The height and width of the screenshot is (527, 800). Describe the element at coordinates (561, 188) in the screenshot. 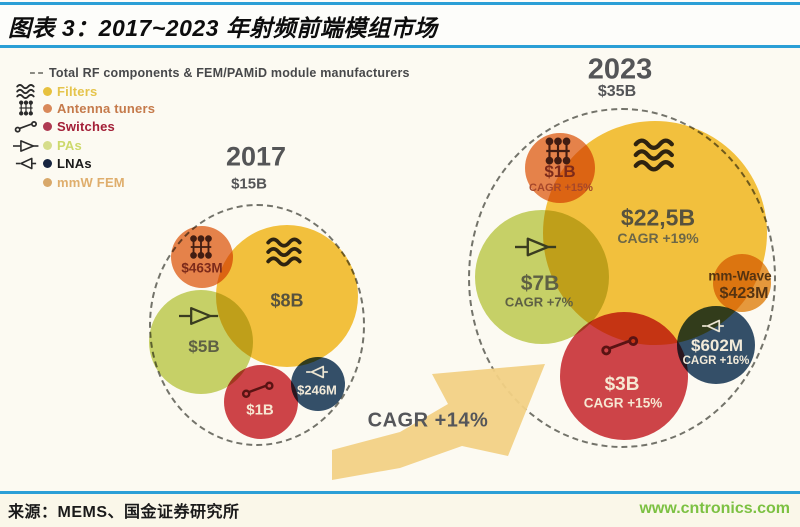

I see `cagr-2023-antenna-tuners: CAGR +15%` at that location.